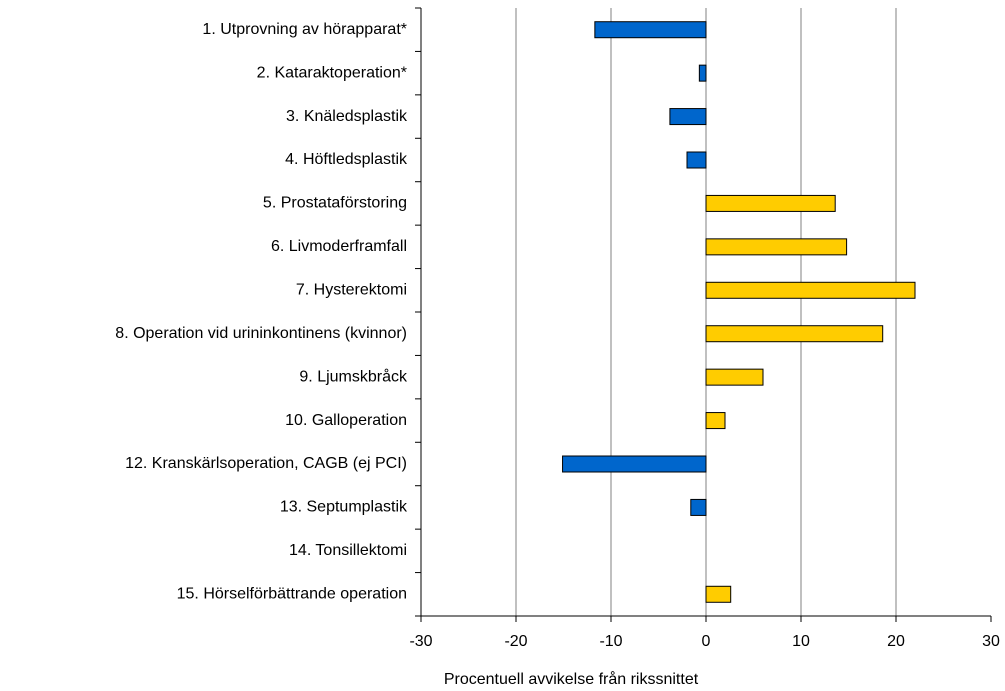 Image resolution: width=1005 pixels, height=691 pixels. Describe the element at coordinates (332, 72) in the screenshot. I see `y-tick-label: 2. Kataraktoperation*` at that location.